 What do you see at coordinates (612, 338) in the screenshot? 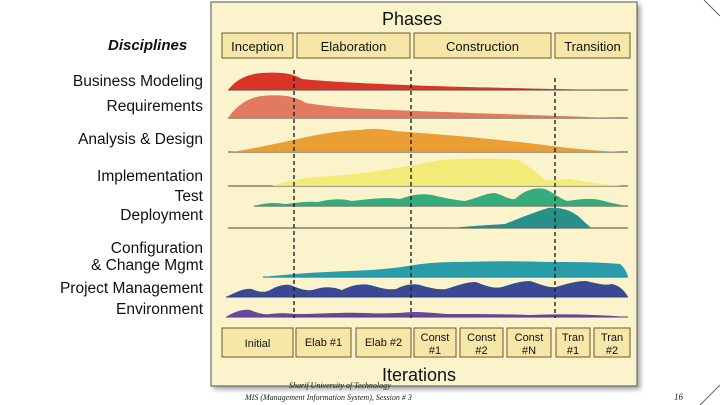
I see `iteration-label-tran-2-line1: Tran` at bounding box center [612, 338].